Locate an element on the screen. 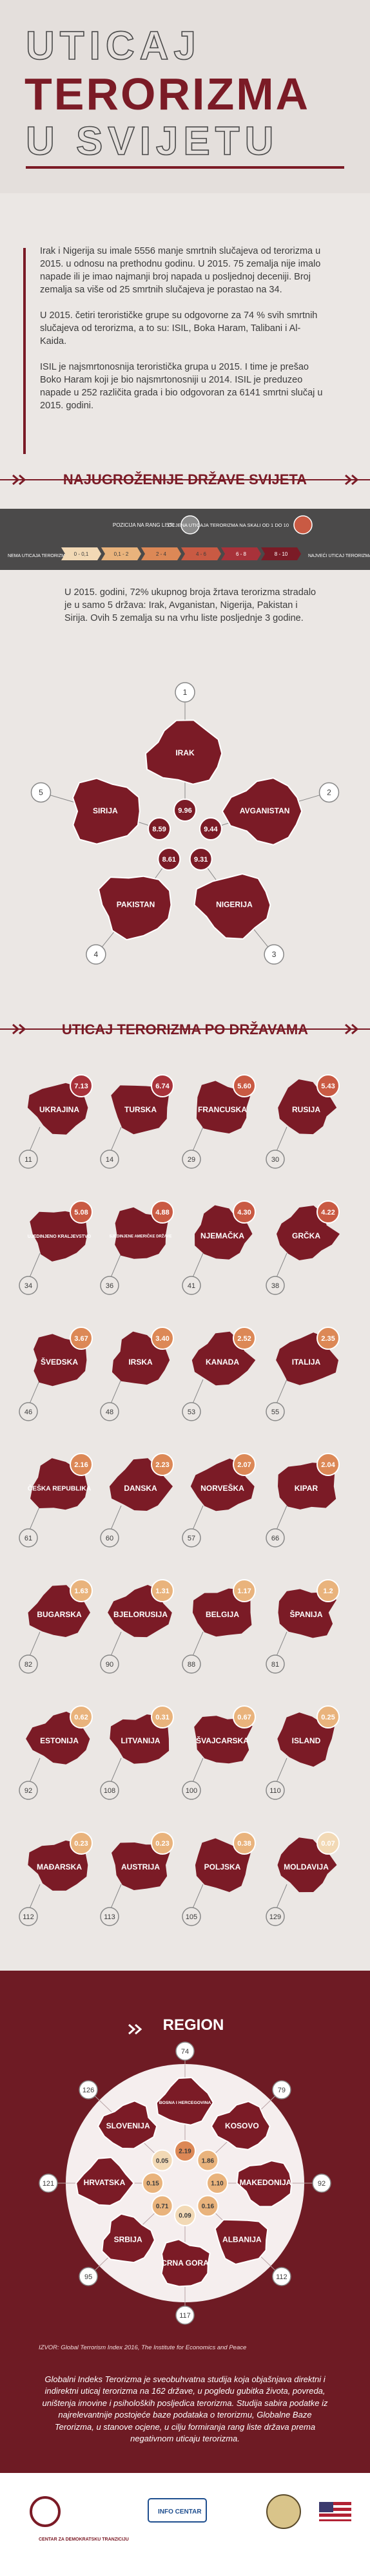  score: 3.67 is located at coordinates (81, 1339).